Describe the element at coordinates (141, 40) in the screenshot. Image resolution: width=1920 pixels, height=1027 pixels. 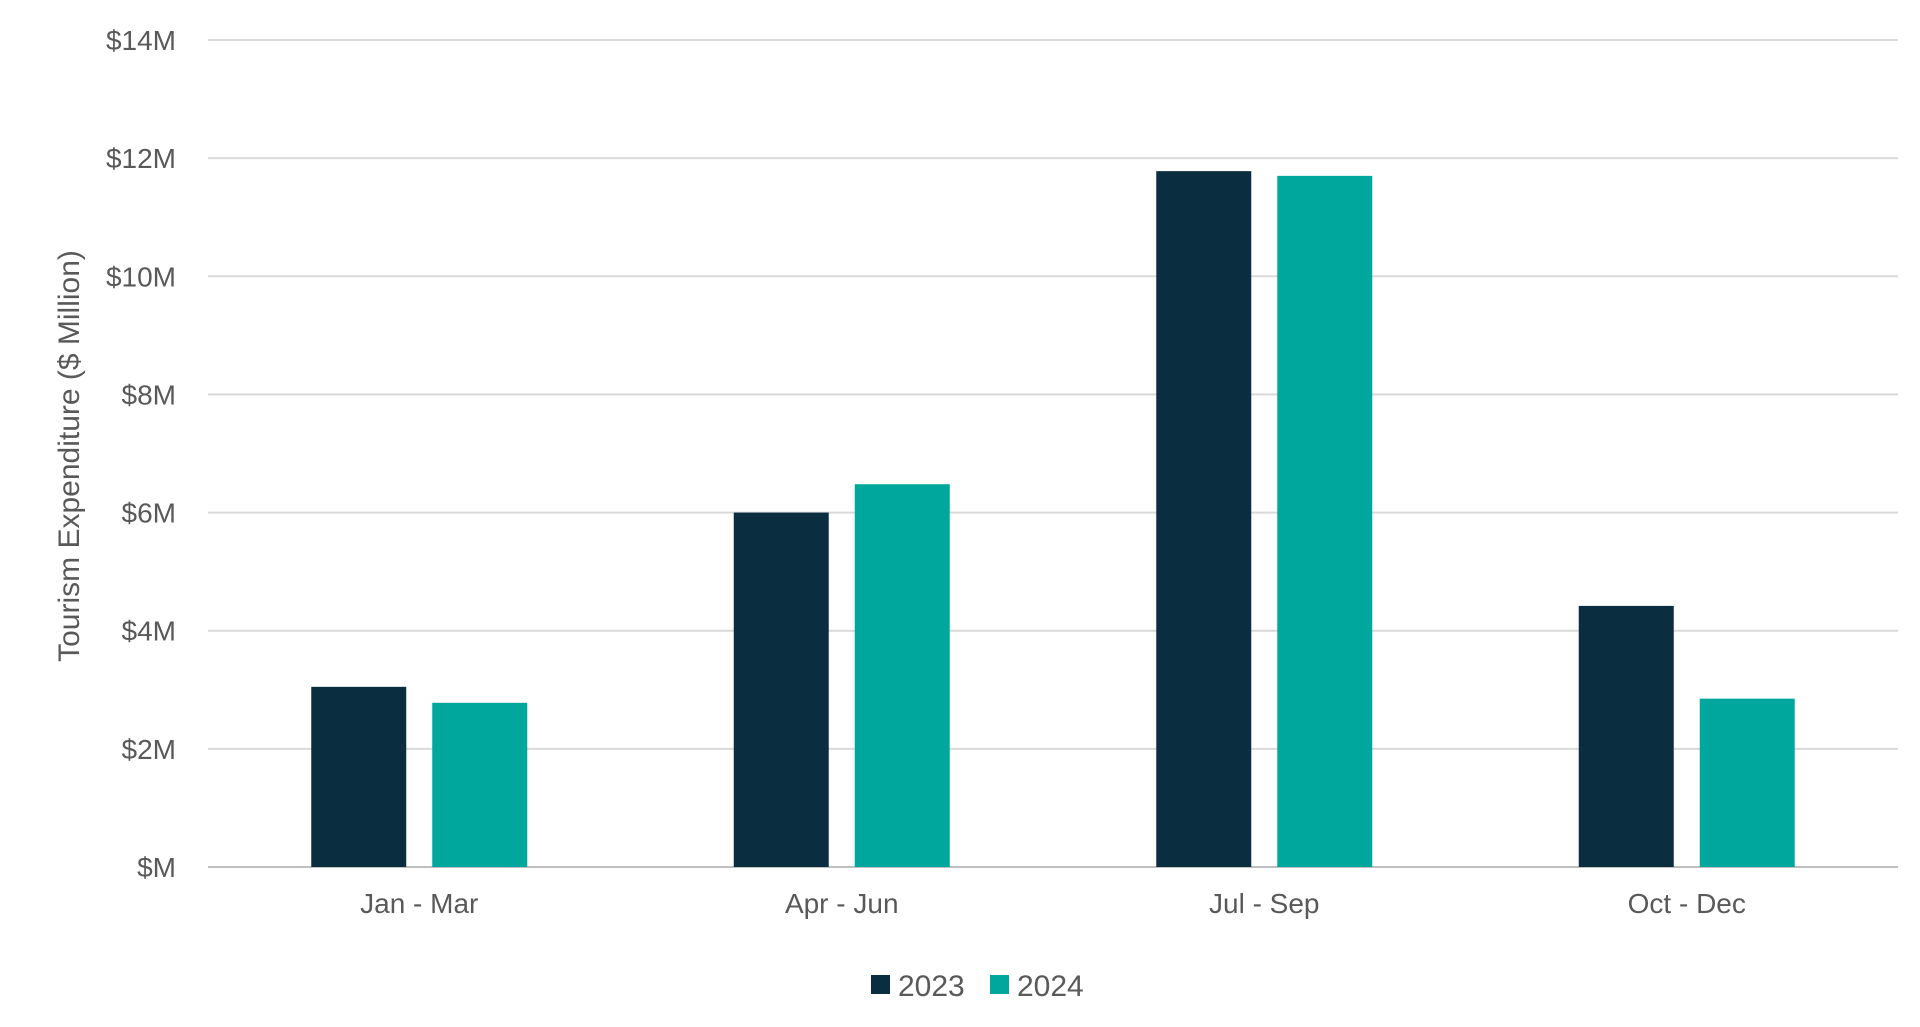
I see `y-tick-label: $14M` at that location.